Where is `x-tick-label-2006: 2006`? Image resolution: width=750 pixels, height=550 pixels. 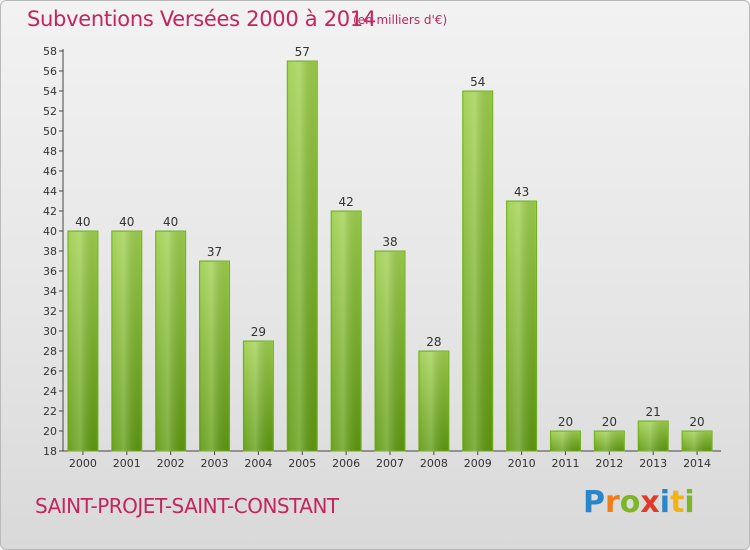 x-tick-label-2006: 2006 is located at coordinates (346, 463).